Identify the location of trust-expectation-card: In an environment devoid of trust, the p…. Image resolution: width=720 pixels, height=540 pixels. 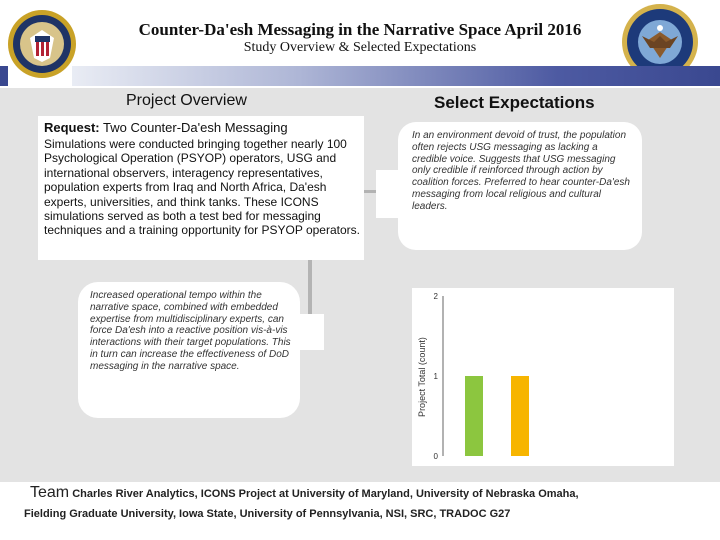
(520, 186).